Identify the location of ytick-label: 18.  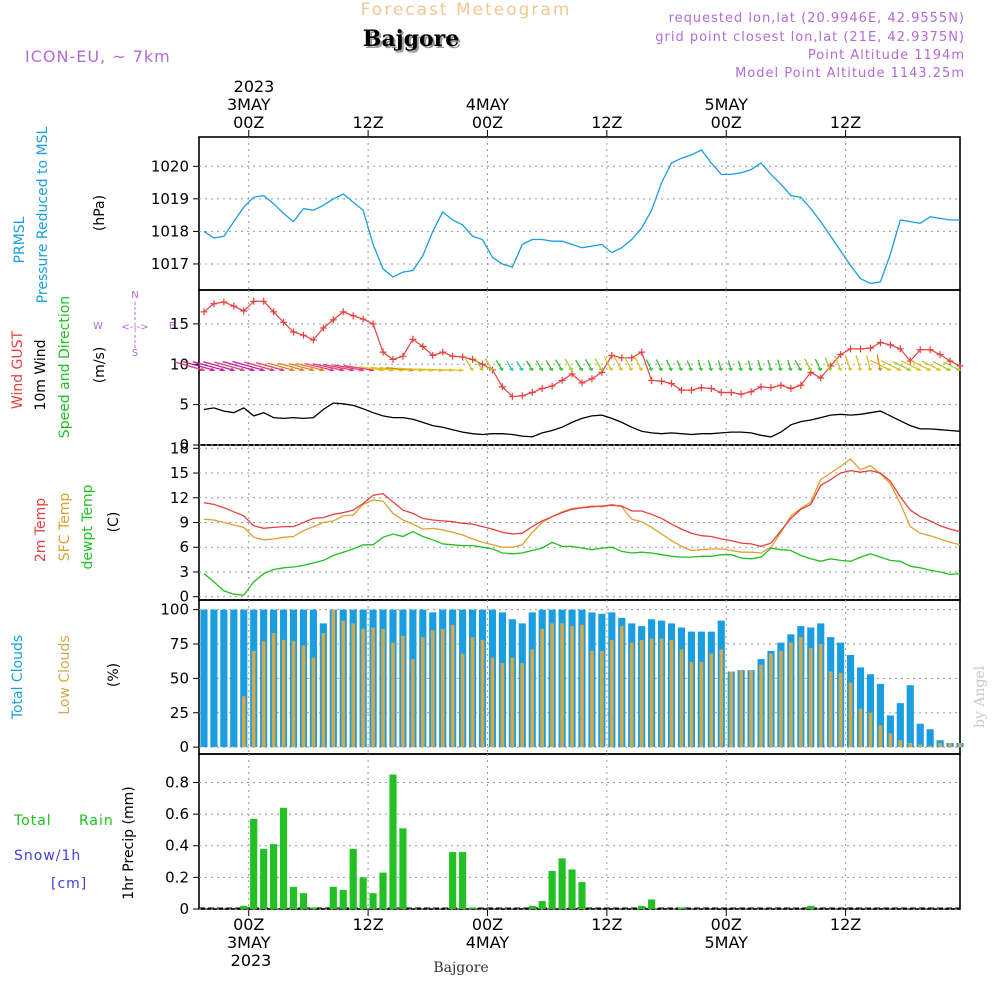
(179, 448).